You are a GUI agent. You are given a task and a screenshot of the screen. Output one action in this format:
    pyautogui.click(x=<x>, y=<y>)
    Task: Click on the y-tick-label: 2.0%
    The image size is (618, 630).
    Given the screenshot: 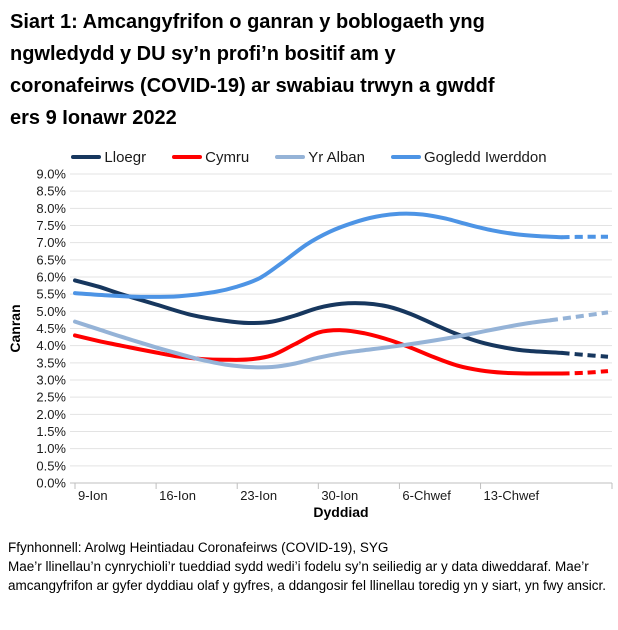 What is the action you would take?
    pyautogui.click(x=51, y=414)
    